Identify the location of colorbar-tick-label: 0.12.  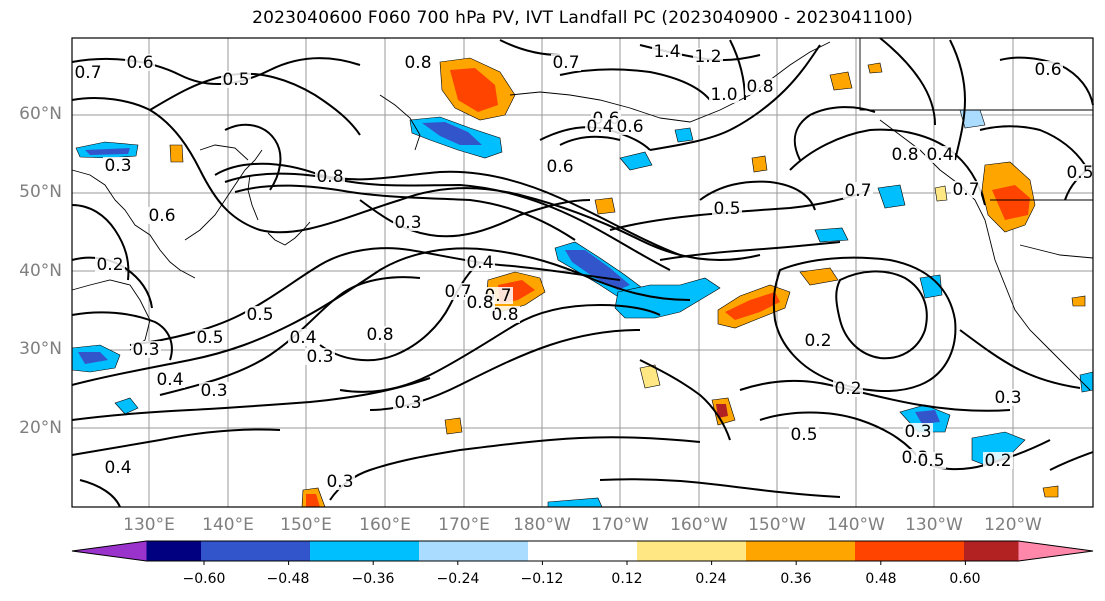
(627, 579).